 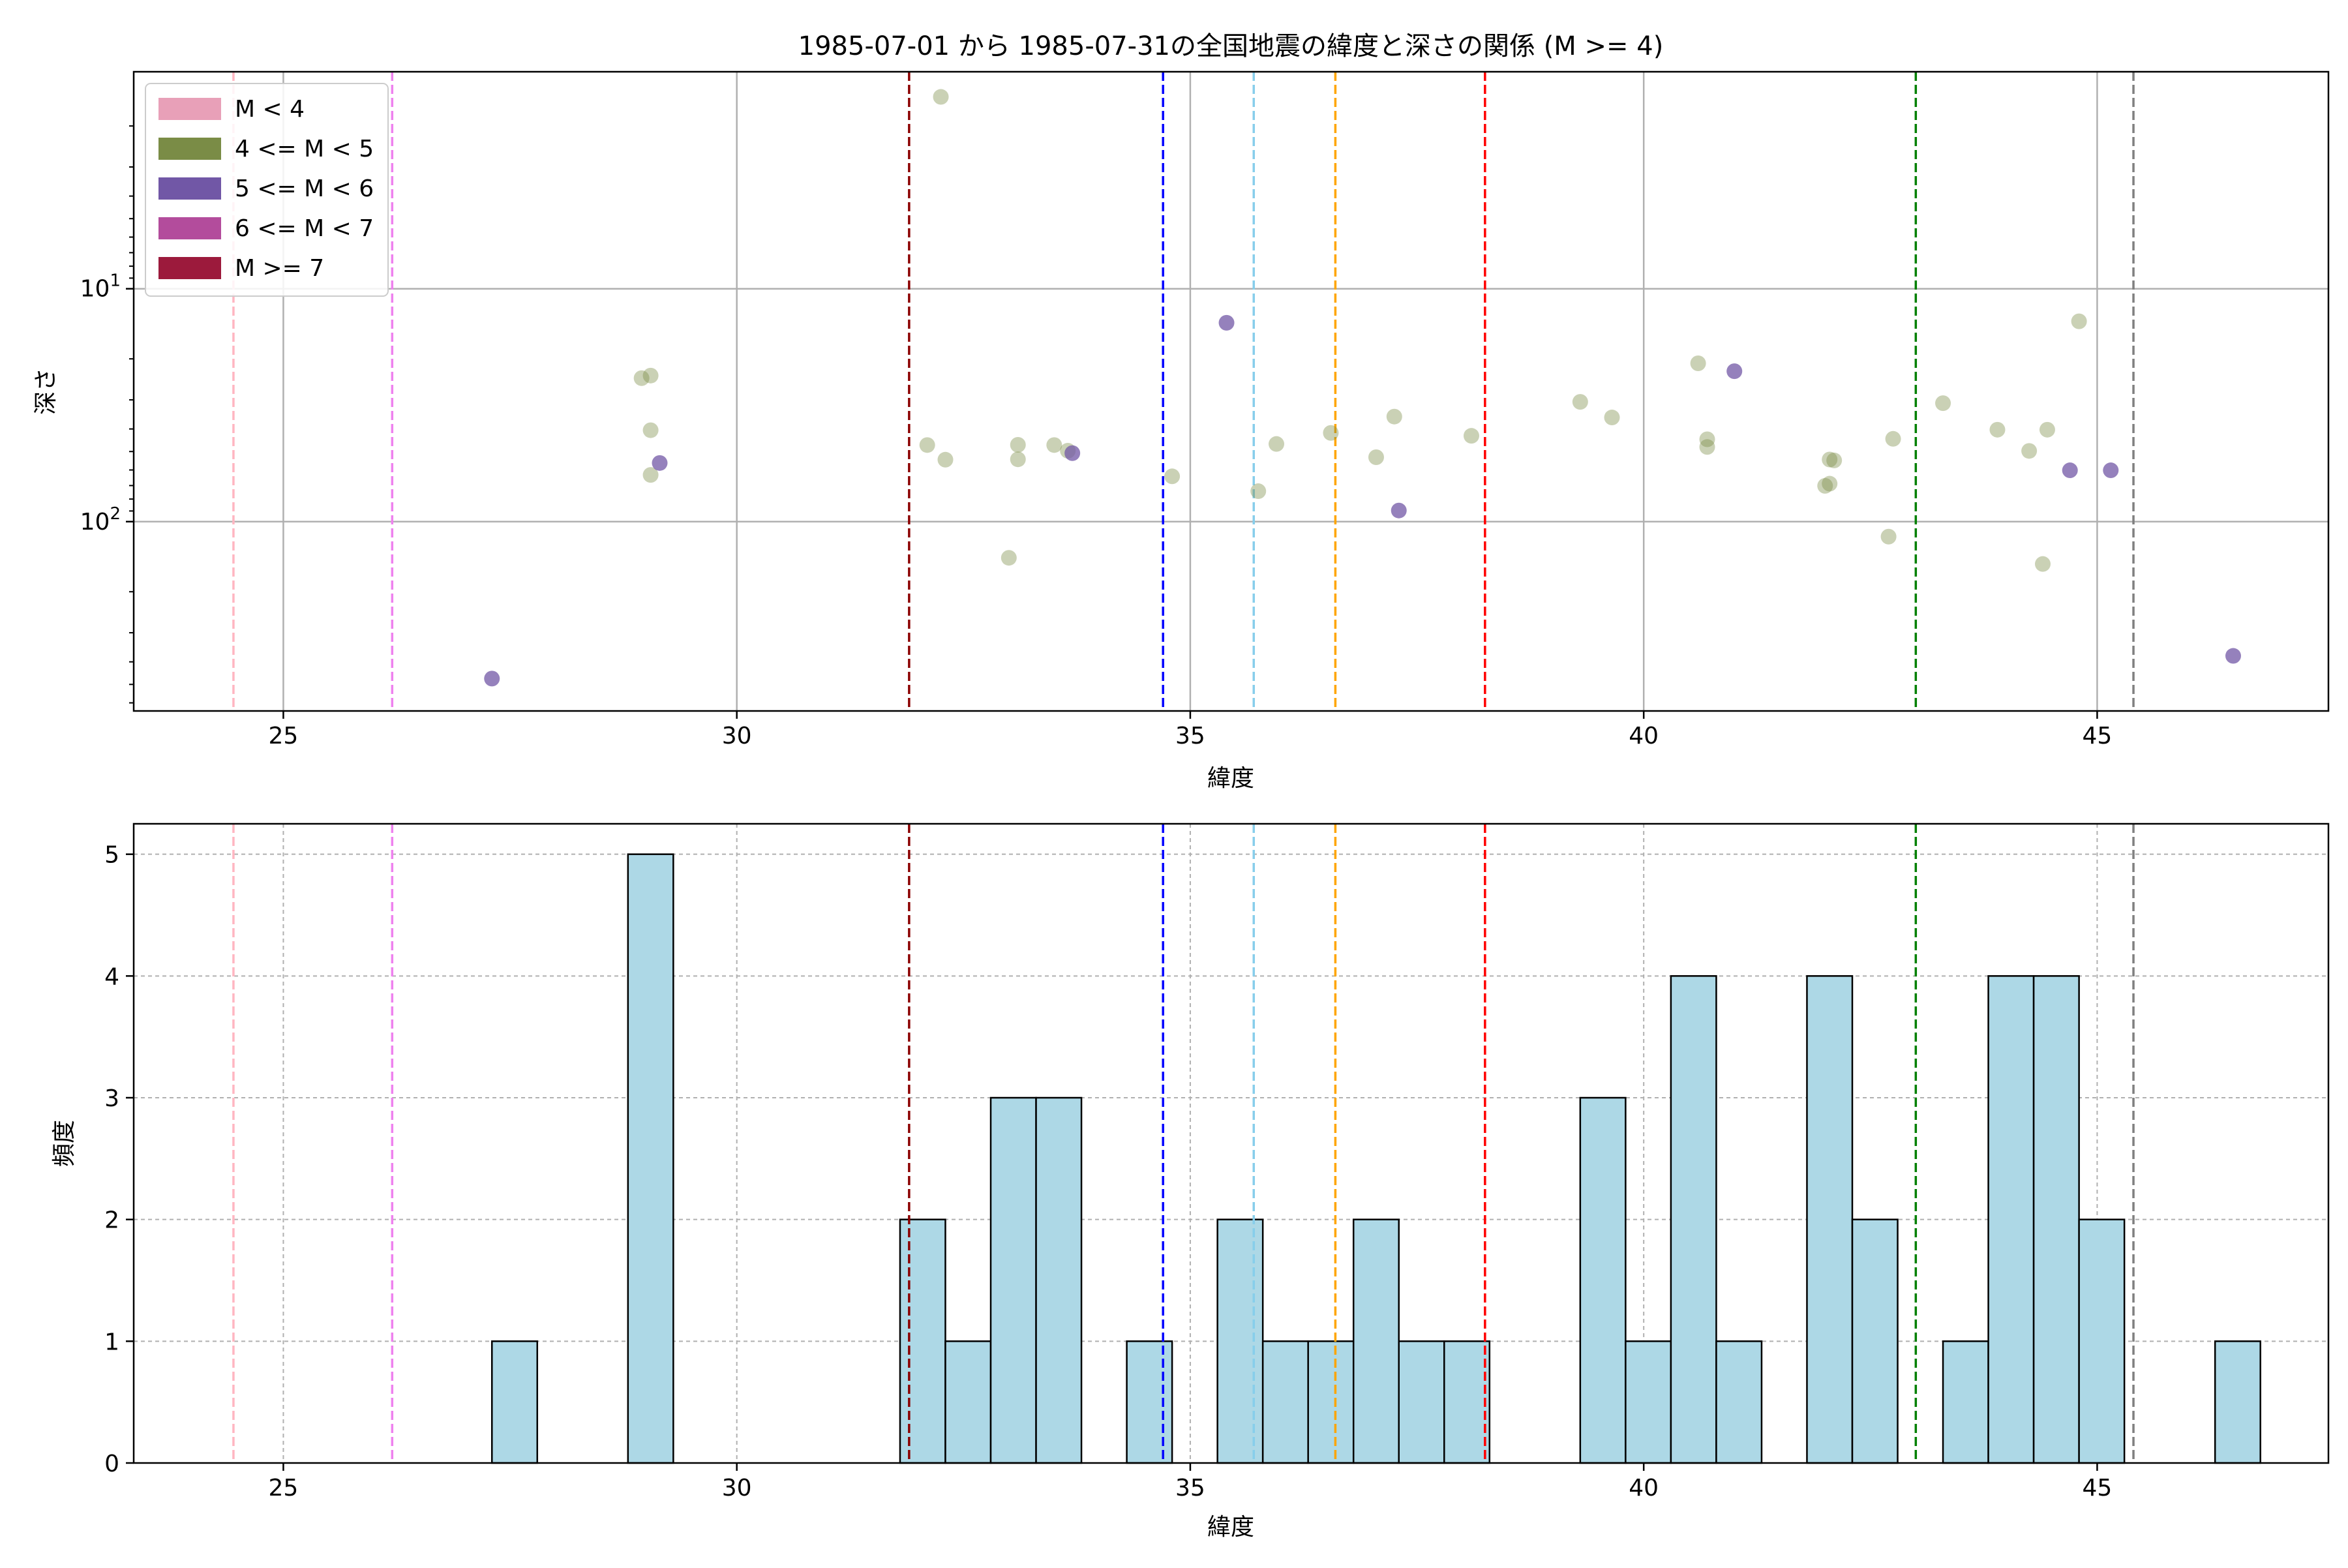 What do you see at coordinates (1190, 1488) in the screenshot?
I see `histogram-x-tick-label: 35` at bounding box center [1190, 1488].